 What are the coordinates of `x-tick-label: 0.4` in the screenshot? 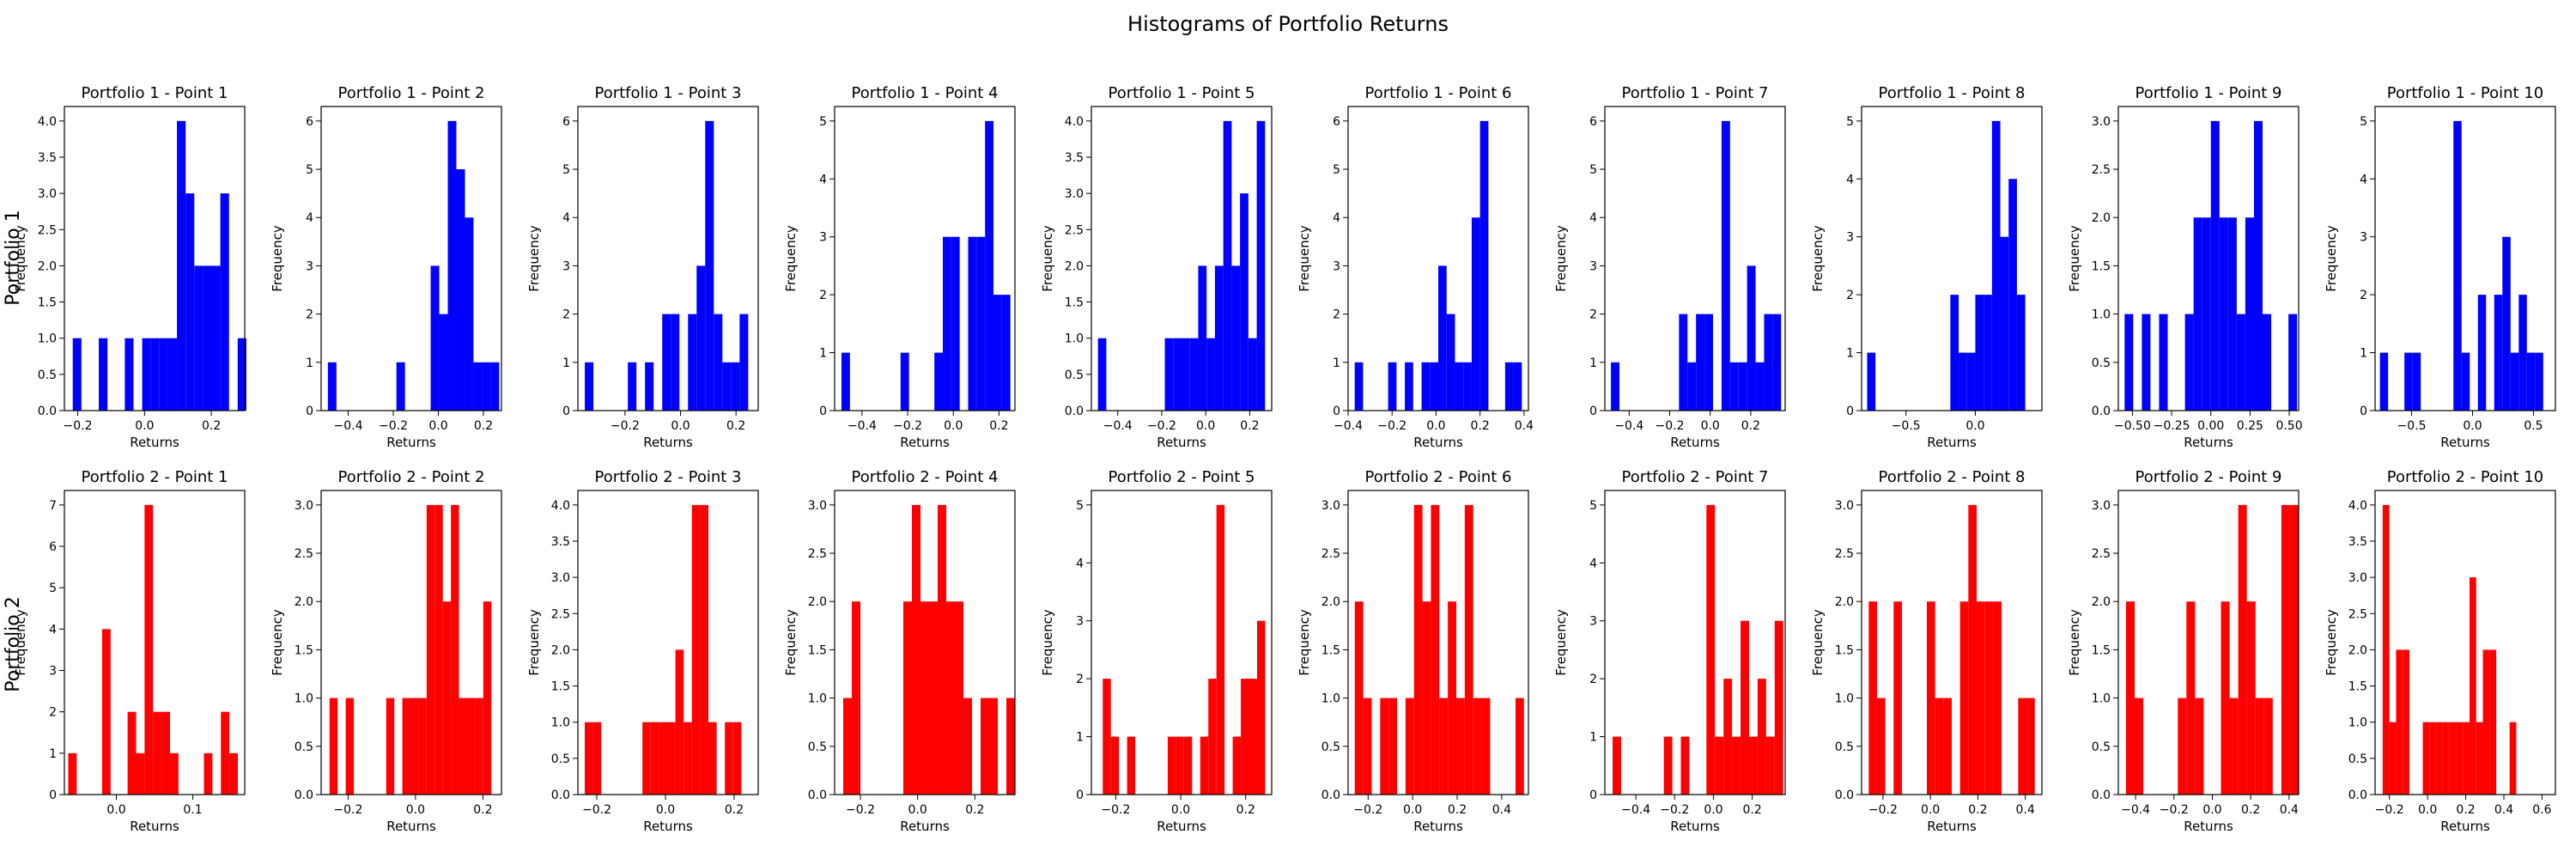 It's located at (2289, 810).